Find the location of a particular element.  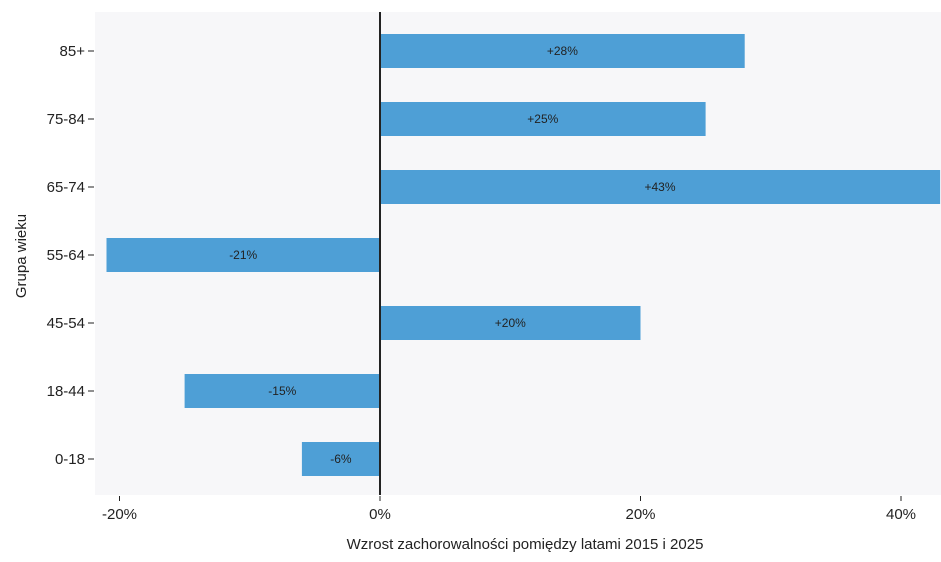

bar-value-label: +20% is located at coordinates (510, 323).